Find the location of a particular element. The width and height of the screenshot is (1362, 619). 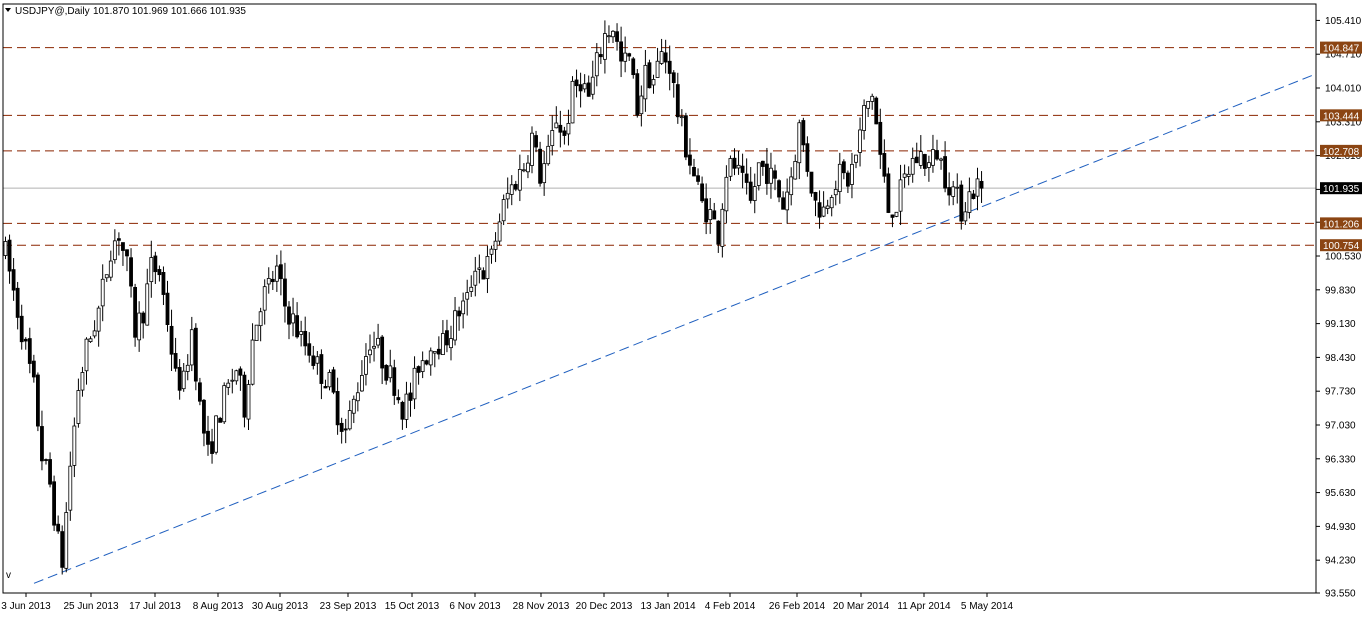

symbol-label: USDJPY@,Daily is located at coordinates (52, 11).